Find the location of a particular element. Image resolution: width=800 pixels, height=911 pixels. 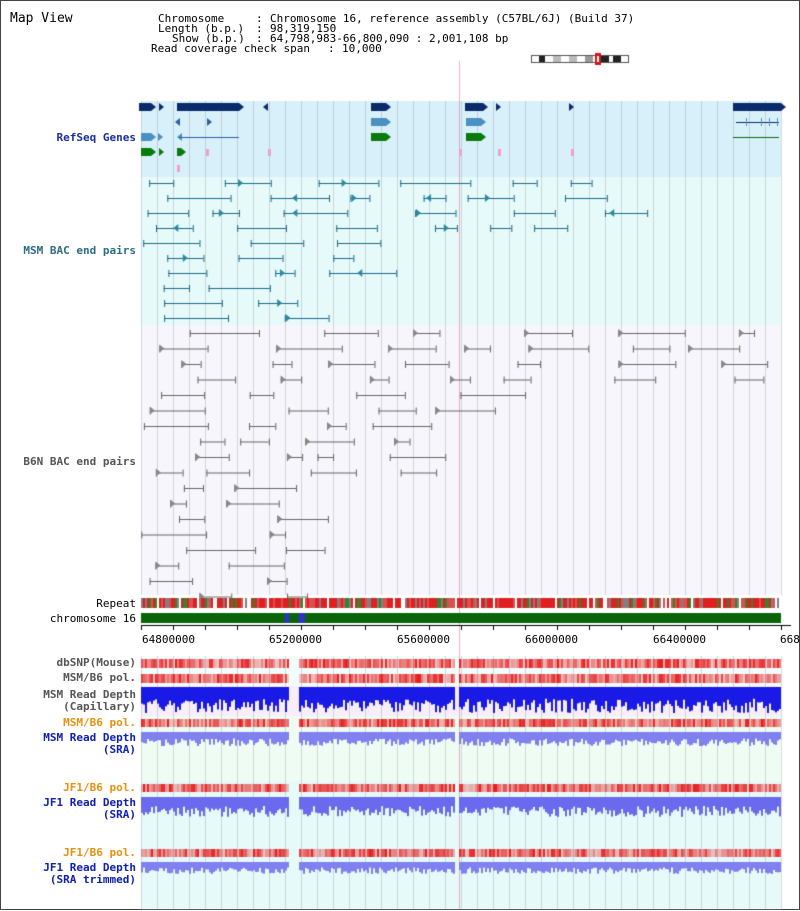

track-label-jf1-read-depth-sra-sub: (SRA) is located at coordinates (119, 814).